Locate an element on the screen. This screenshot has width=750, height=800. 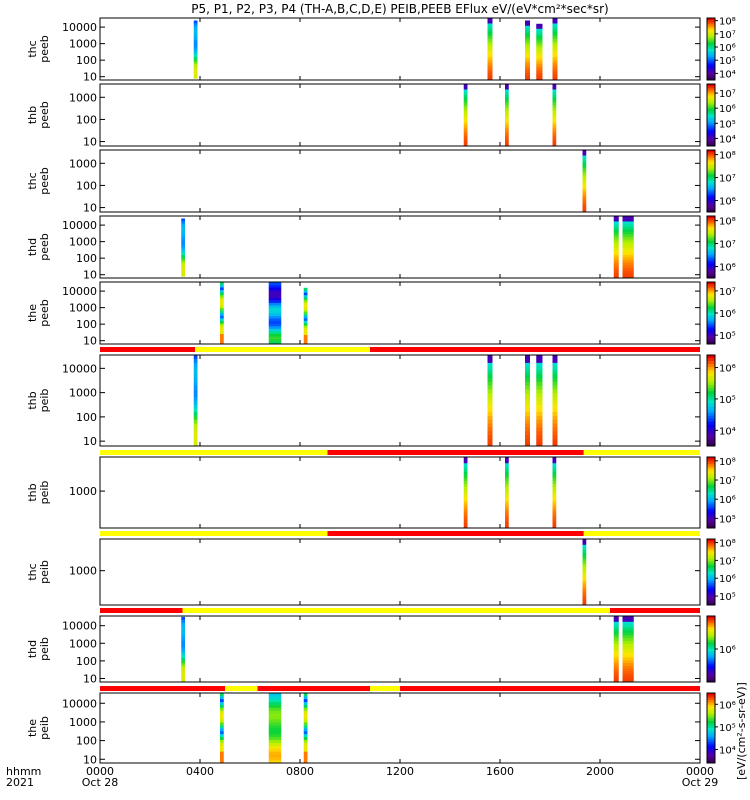
colorbar-tick-label: 10⁵ is located at coordinates (727, 519).